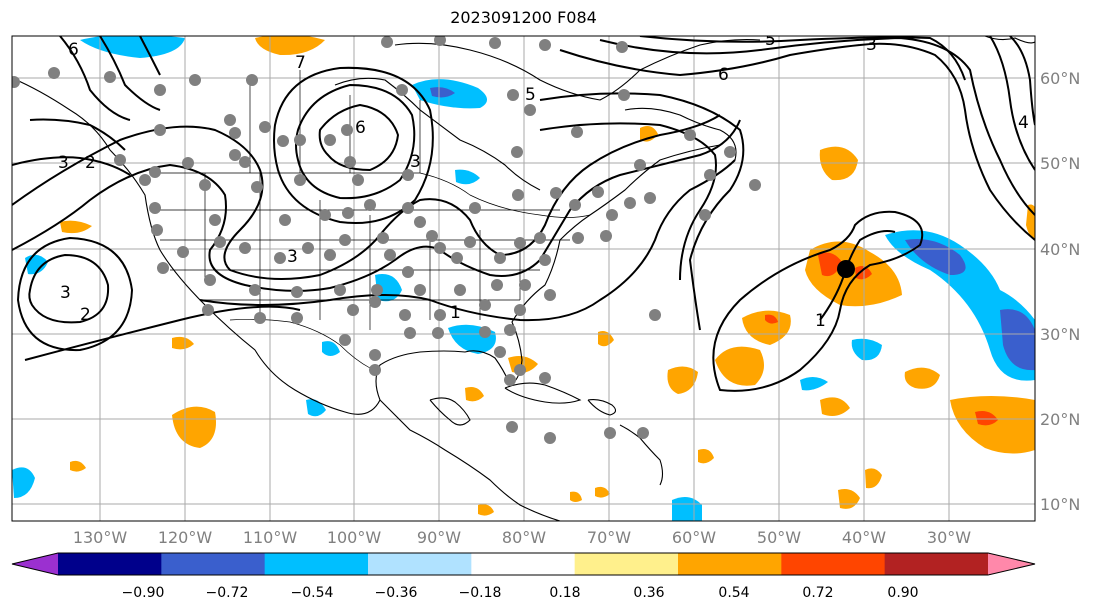  I want to click on lat-label: 10°N, so click(1060, 504).